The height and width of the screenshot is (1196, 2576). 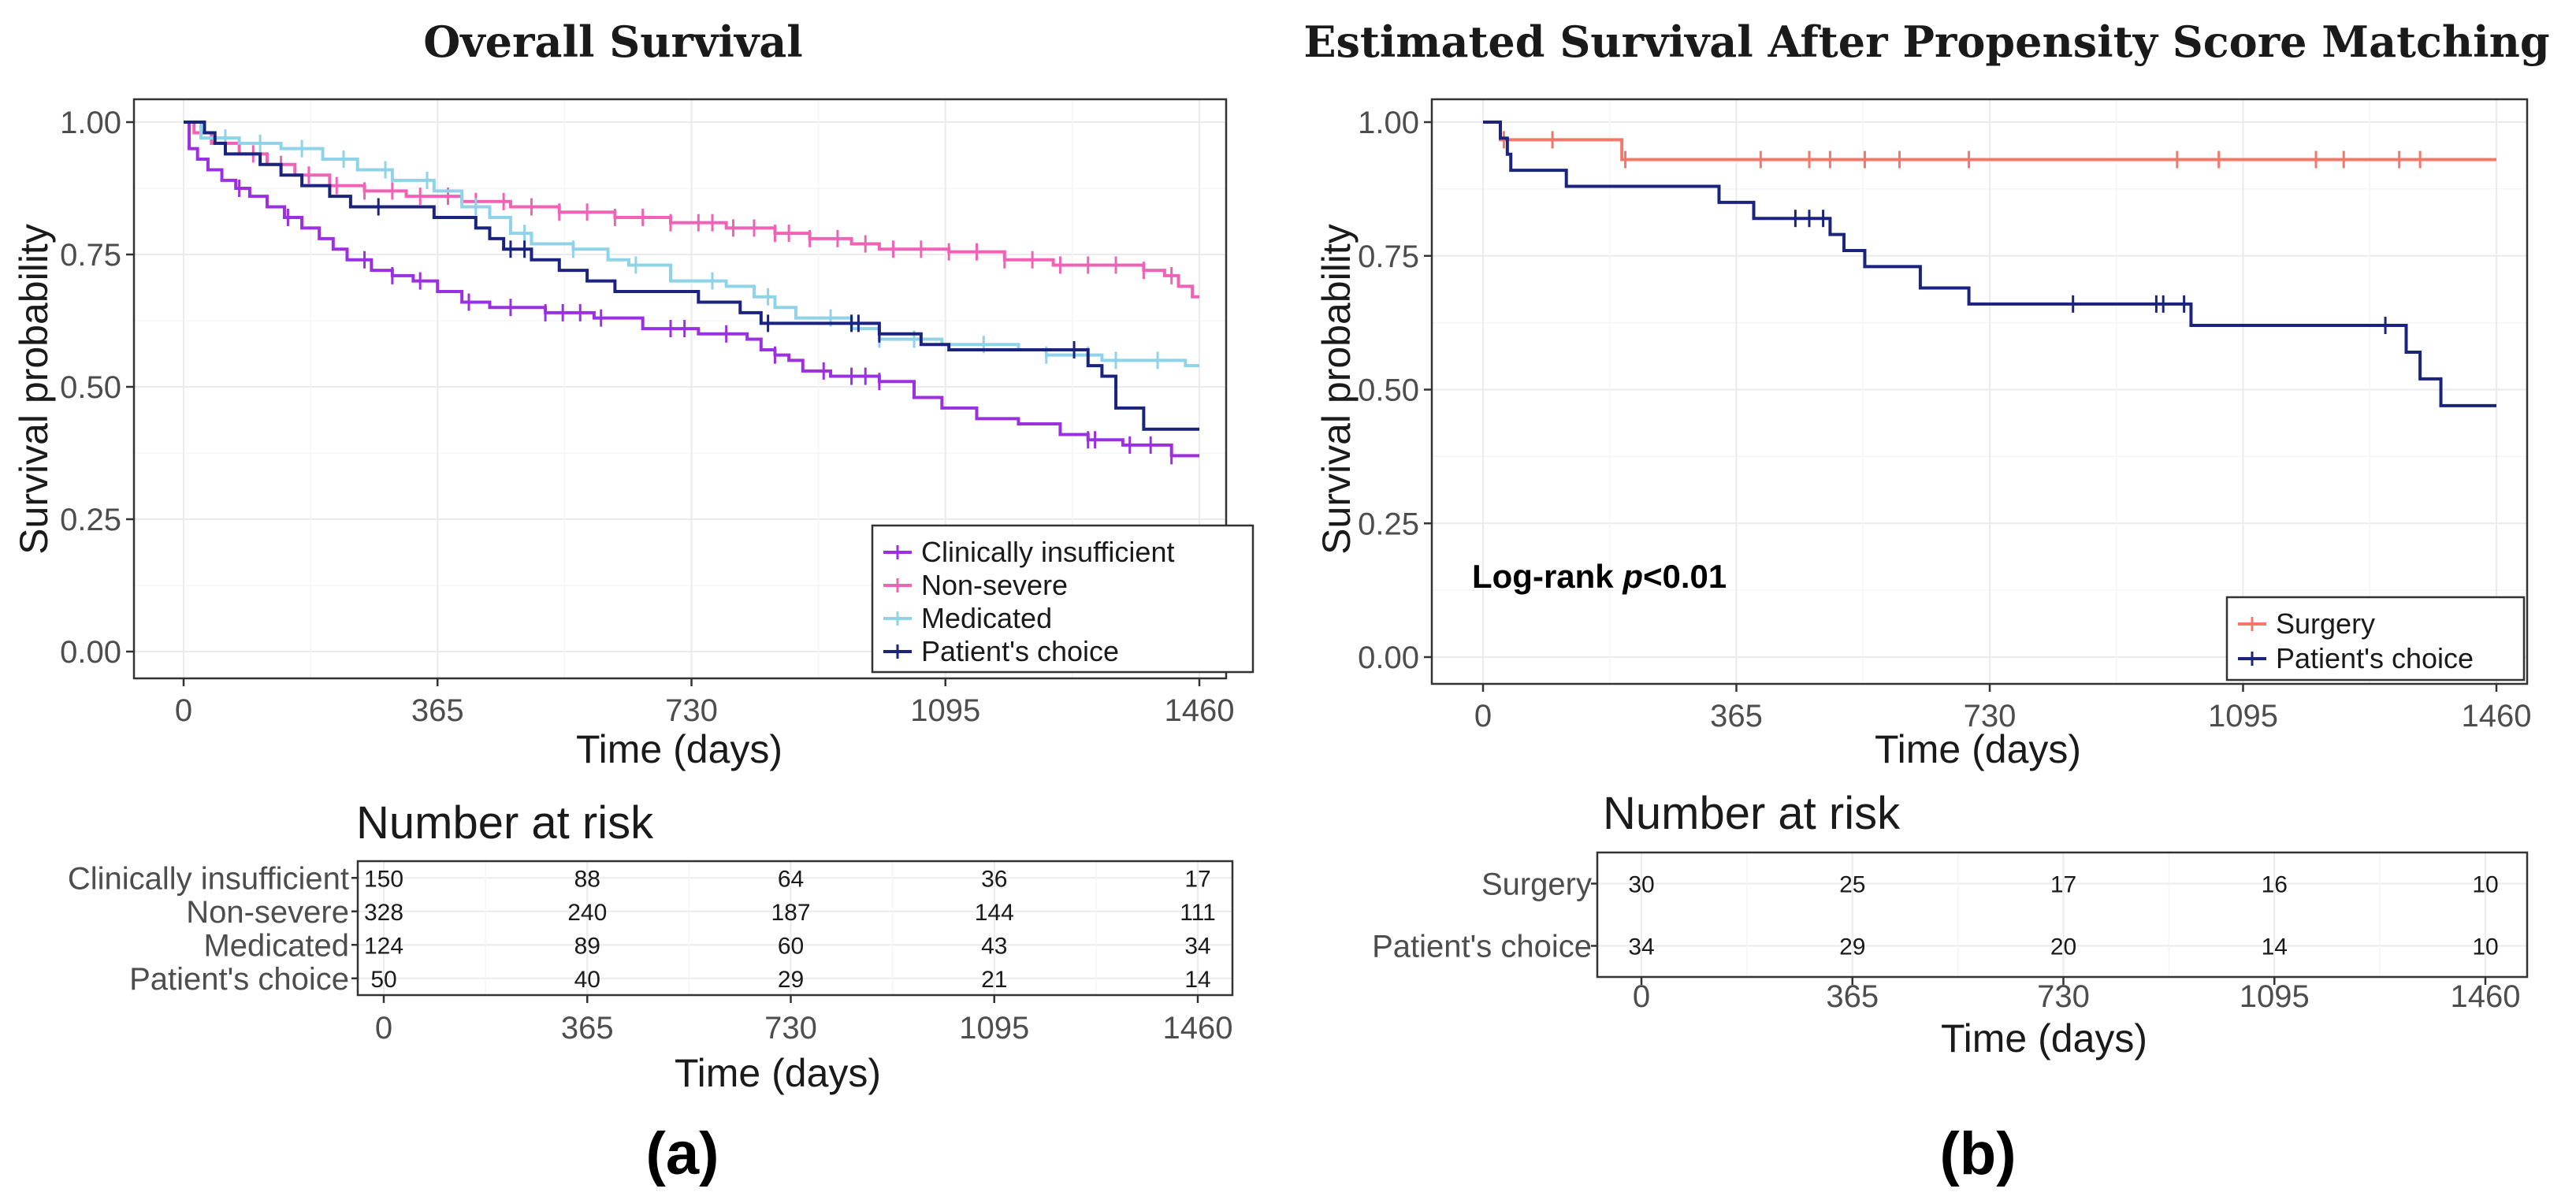 What do you see at coordinates (1989, 264) in the screenshot?
I see `series-patient-s-choice` at bounding box center [1989, 264].